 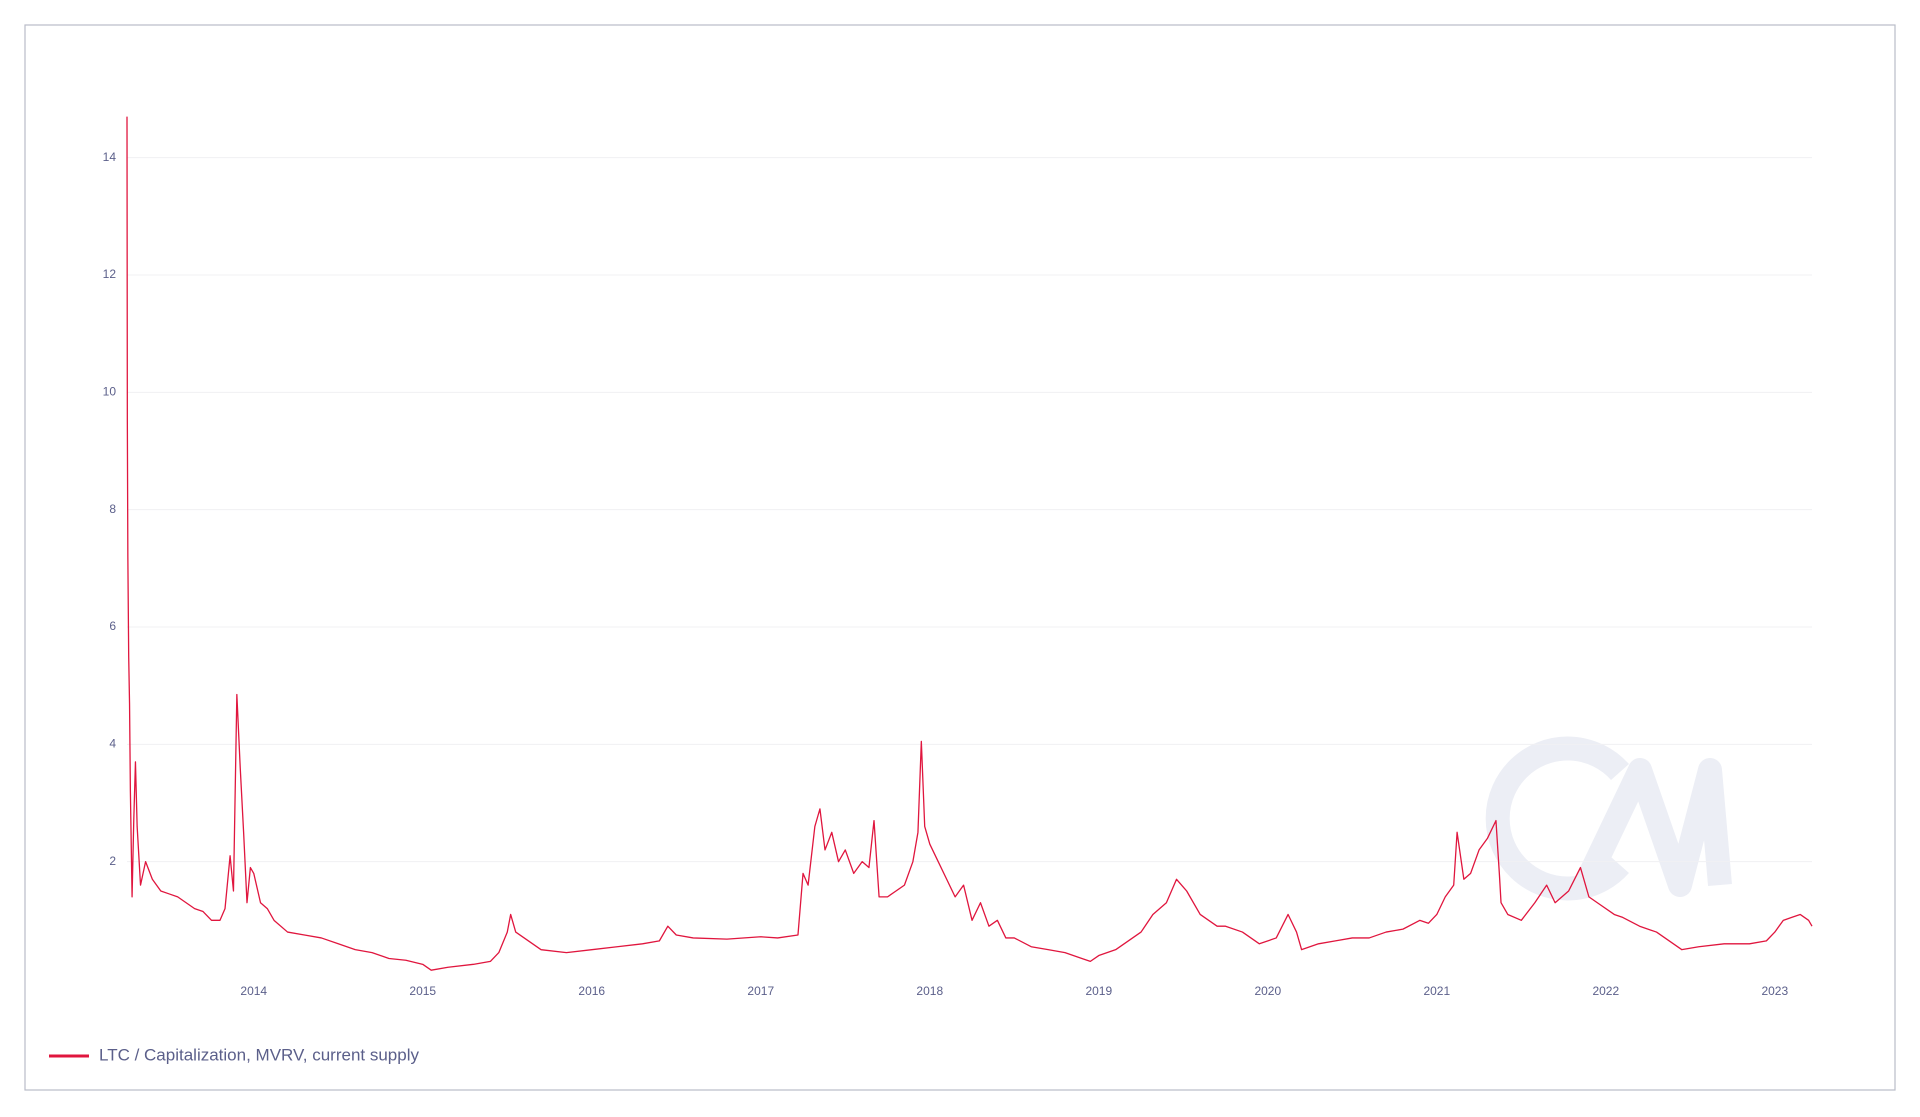 What do you see at coordinates (591, 991) in the screenshot?
I see `x-tick-label: 2016` at bounding box center [591, 991].